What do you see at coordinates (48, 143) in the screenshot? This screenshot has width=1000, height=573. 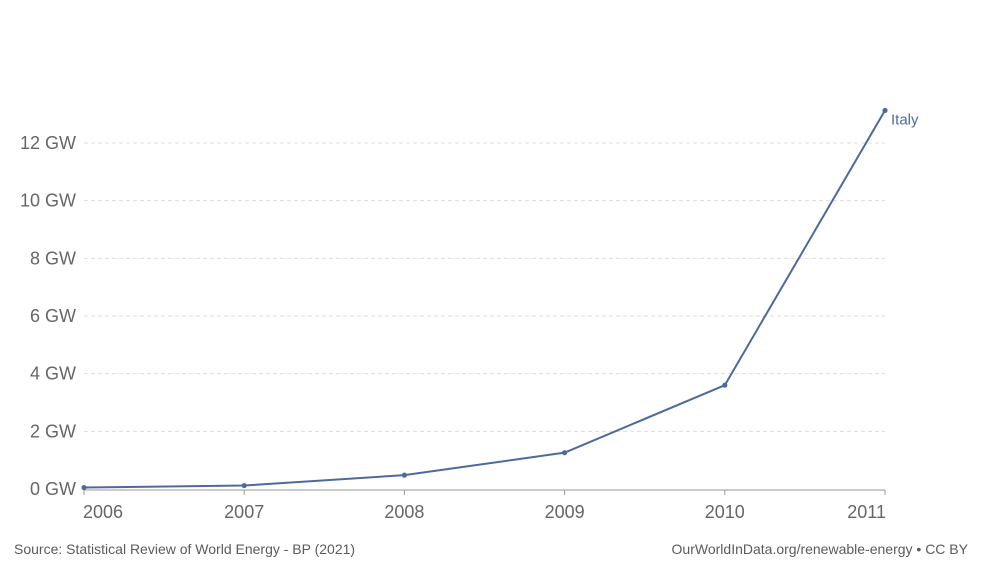 I see `y-tick-label: 12 GW` at bounding box center [48, 143].